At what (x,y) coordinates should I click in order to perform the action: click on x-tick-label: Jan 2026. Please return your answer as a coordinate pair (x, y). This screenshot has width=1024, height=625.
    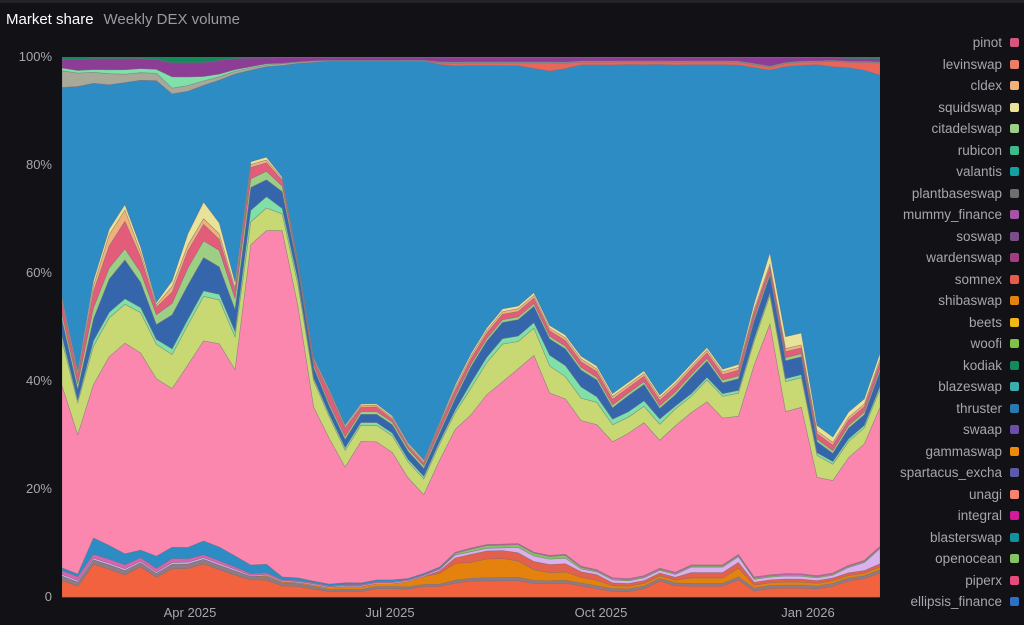
    Looking at the image, I should click on (808, 612).